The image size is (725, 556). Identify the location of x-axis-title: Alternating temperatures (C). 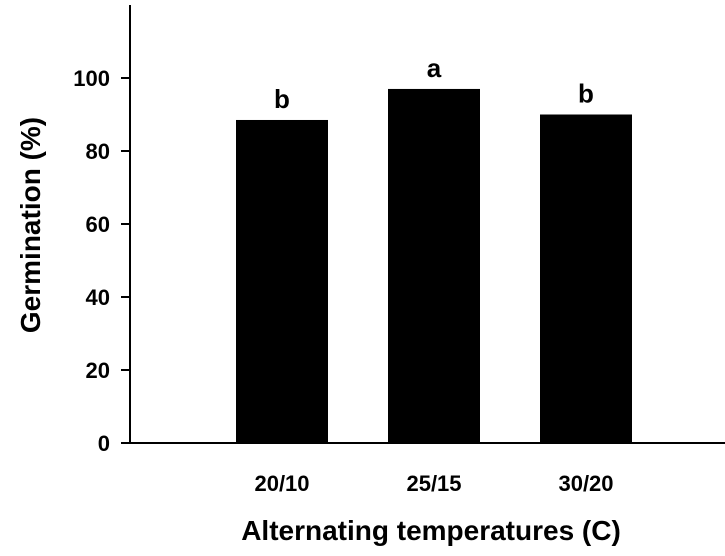
(431, 530).